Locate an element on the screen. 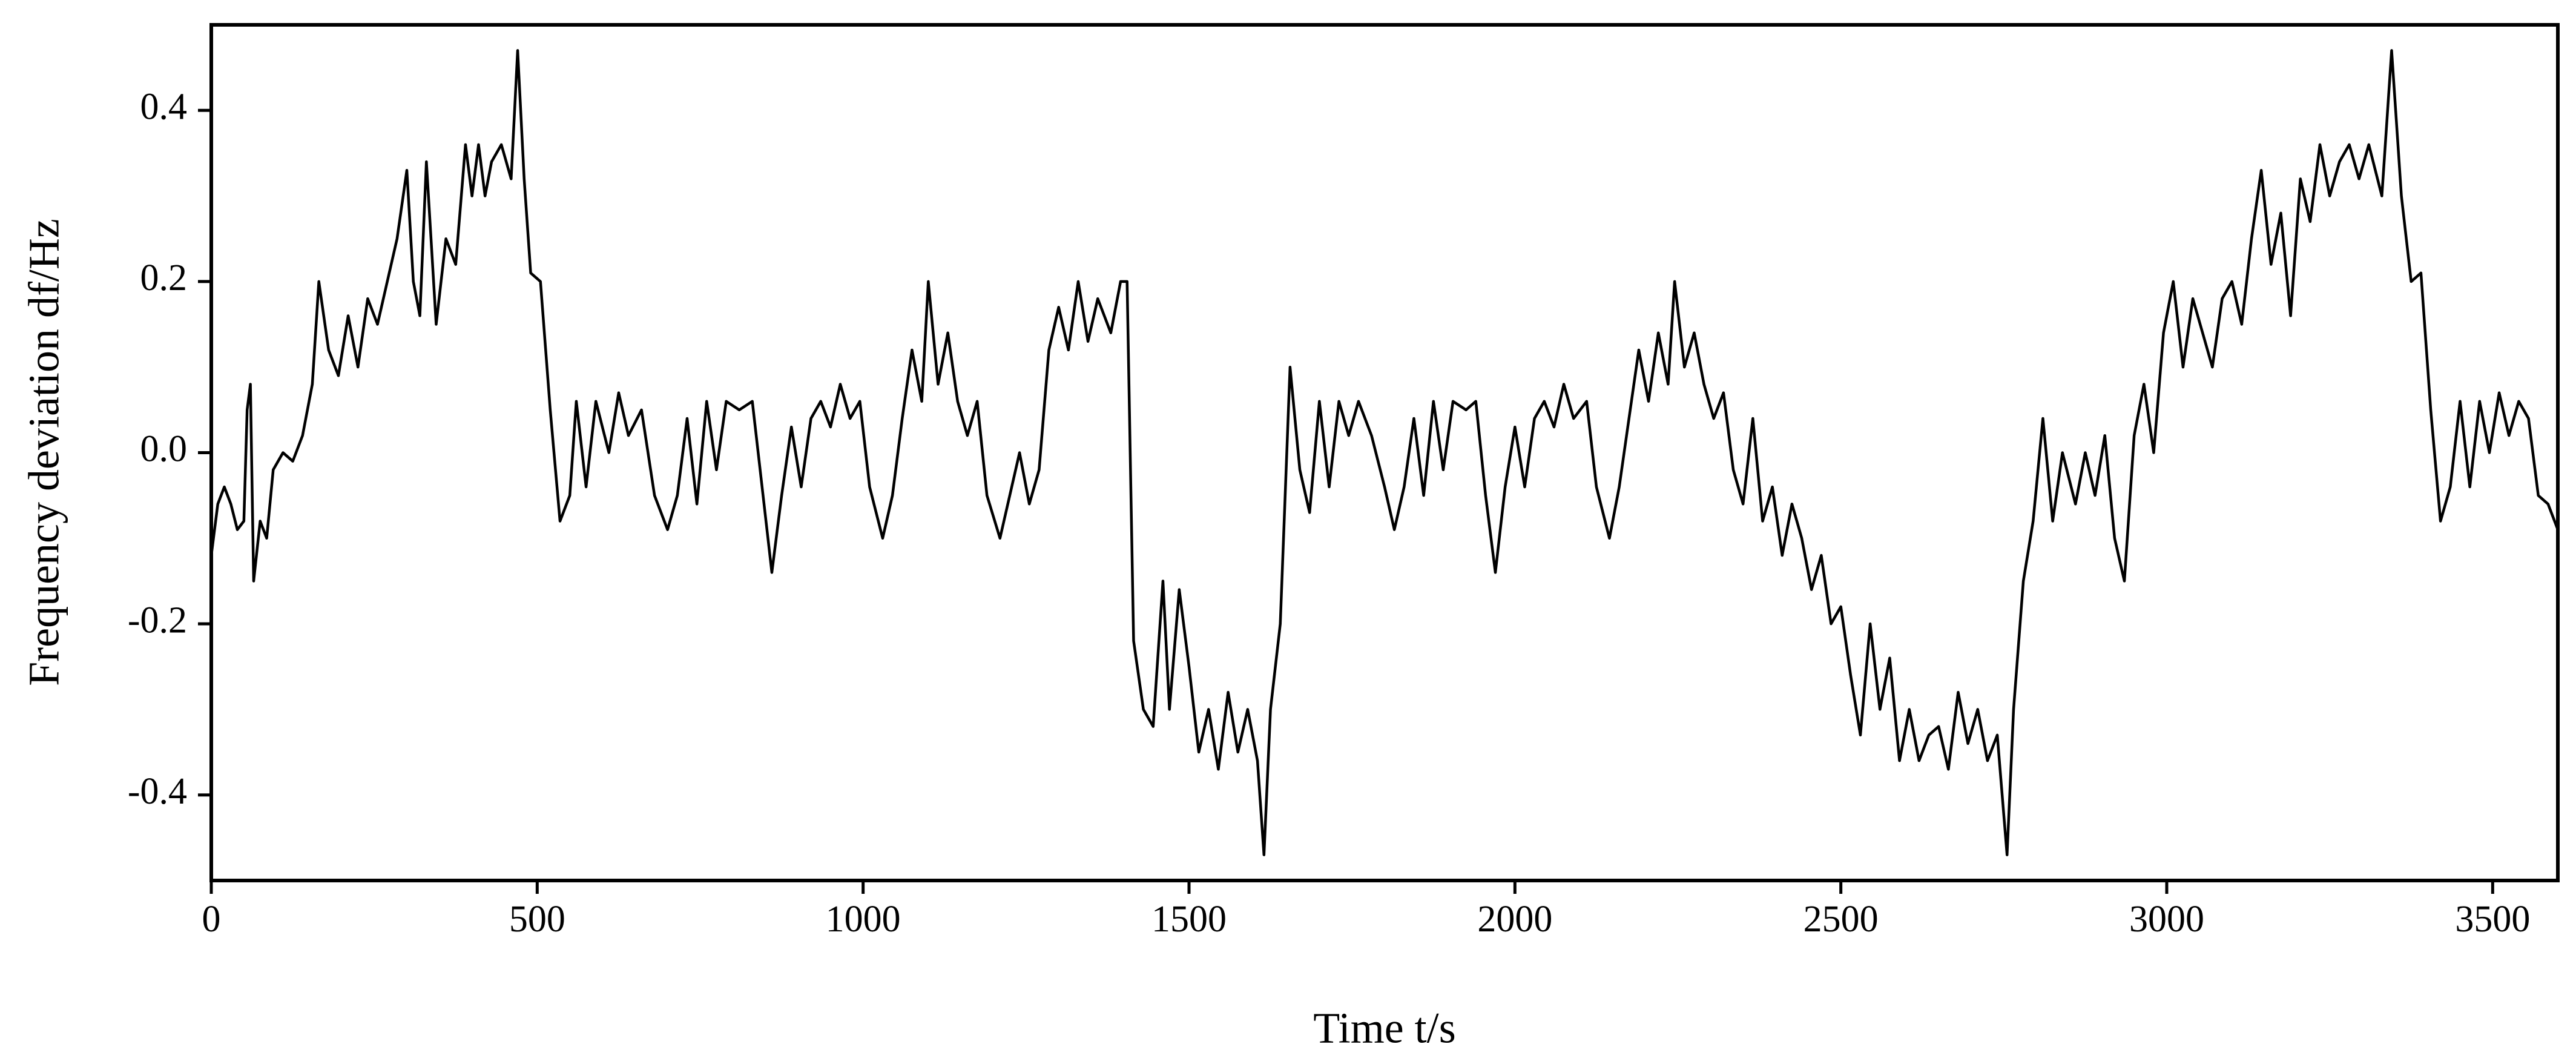  x-tick-label: 1000 is located at coordinates (863, 920).